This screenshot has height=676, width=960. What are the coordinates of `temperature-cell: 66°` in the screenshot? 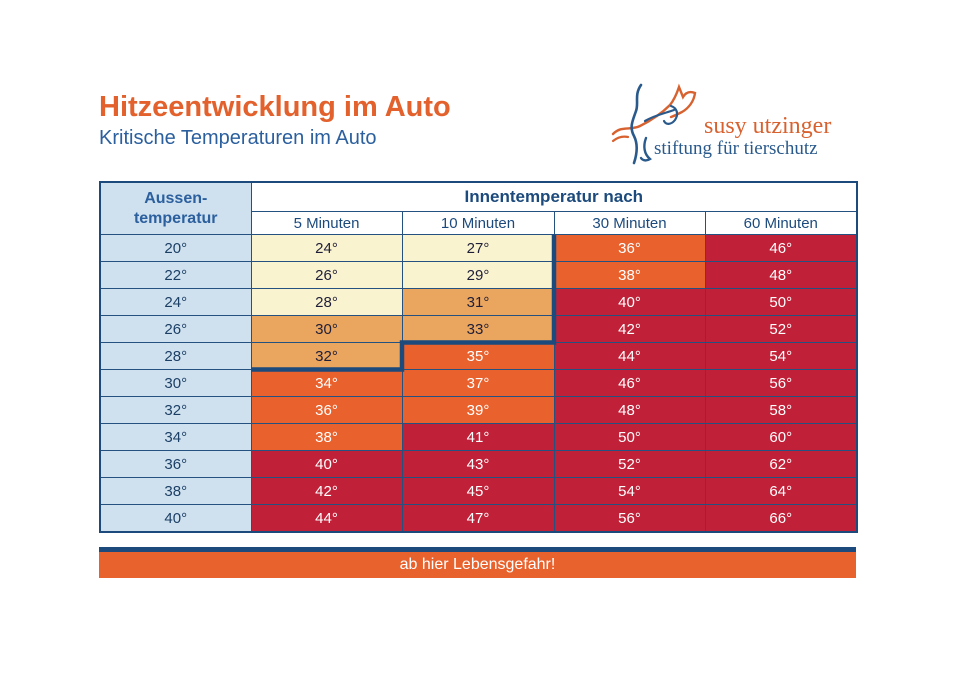 It's located at (781, 518).